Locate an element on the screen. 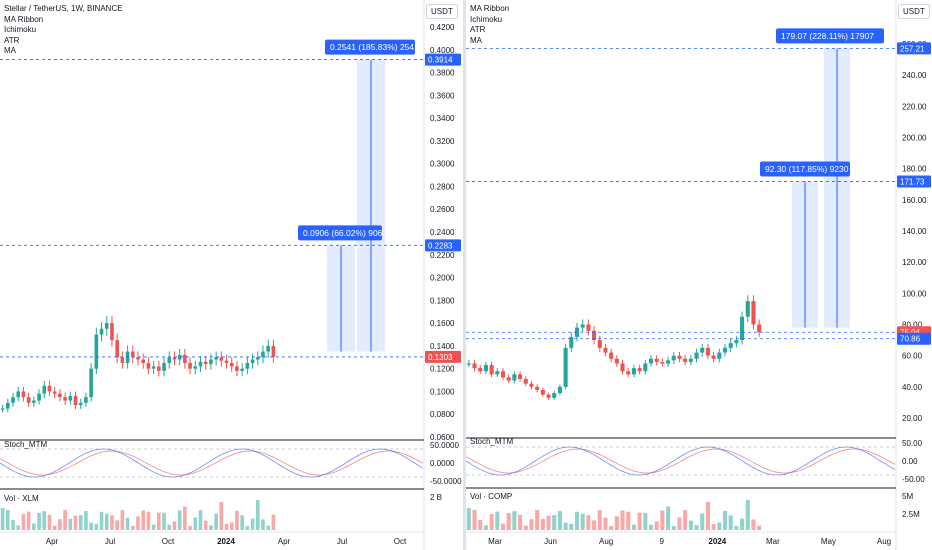 The image size is (932, 550). left-vol-label: Vol · XLM is located at coordinates (21, 498).